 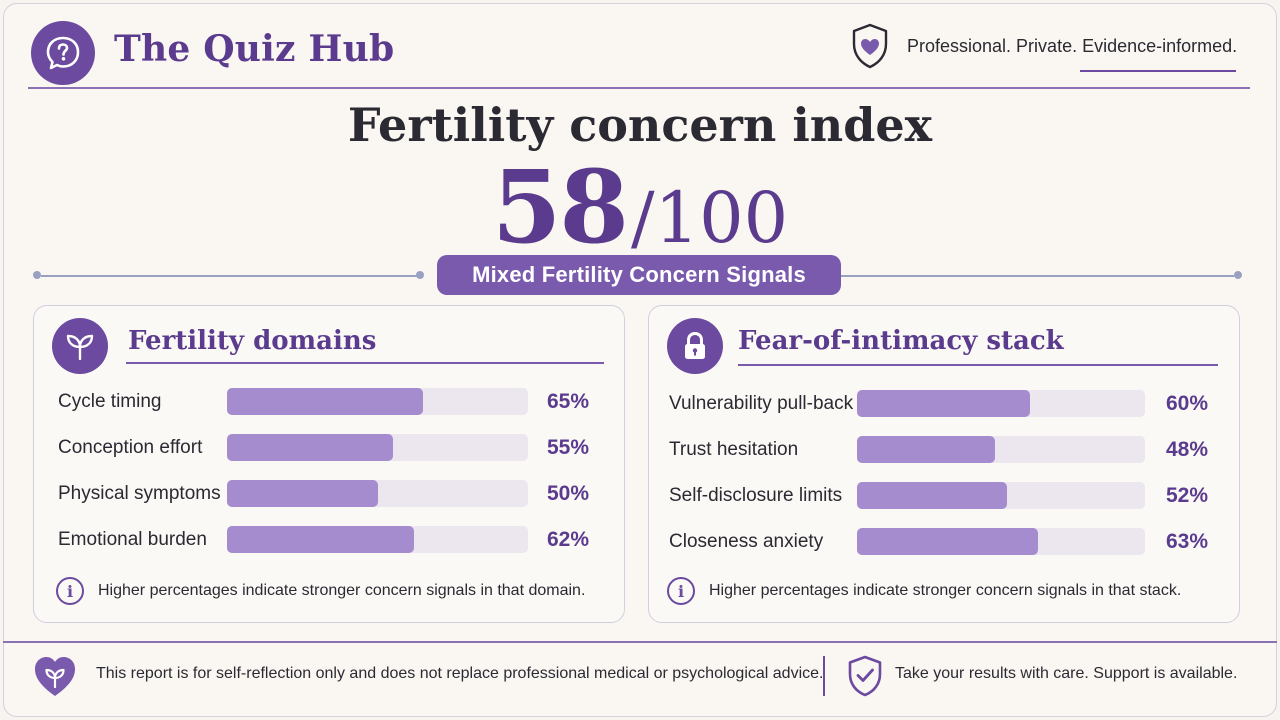 What do you see at coordinates (132, 539) in the screenshot?
I see `row-label: Emotional burden` at bounding box center [132, 539].